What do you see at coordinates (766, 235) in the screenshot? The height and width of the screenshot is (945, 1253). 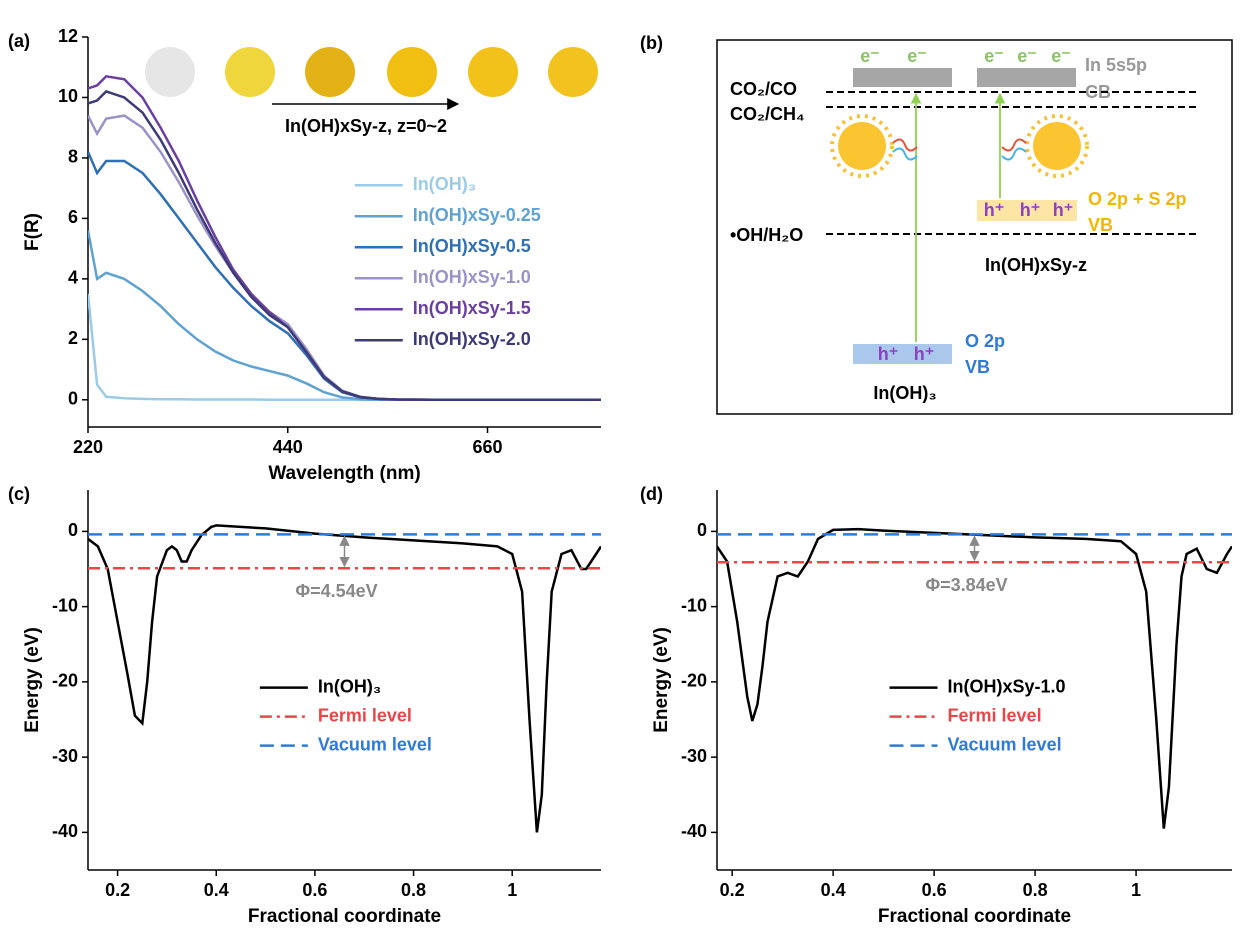 I see `potential-label: •OH/H₂O` at bounding box center [766, 235].